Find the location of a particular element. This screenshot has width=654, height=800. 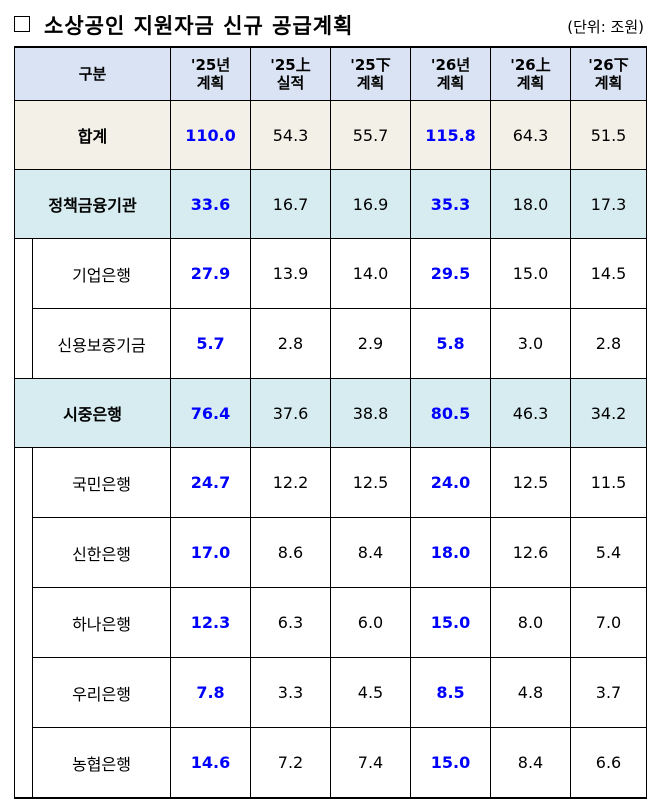

value-cell: 76.4 is located at coordinates (211, 413).